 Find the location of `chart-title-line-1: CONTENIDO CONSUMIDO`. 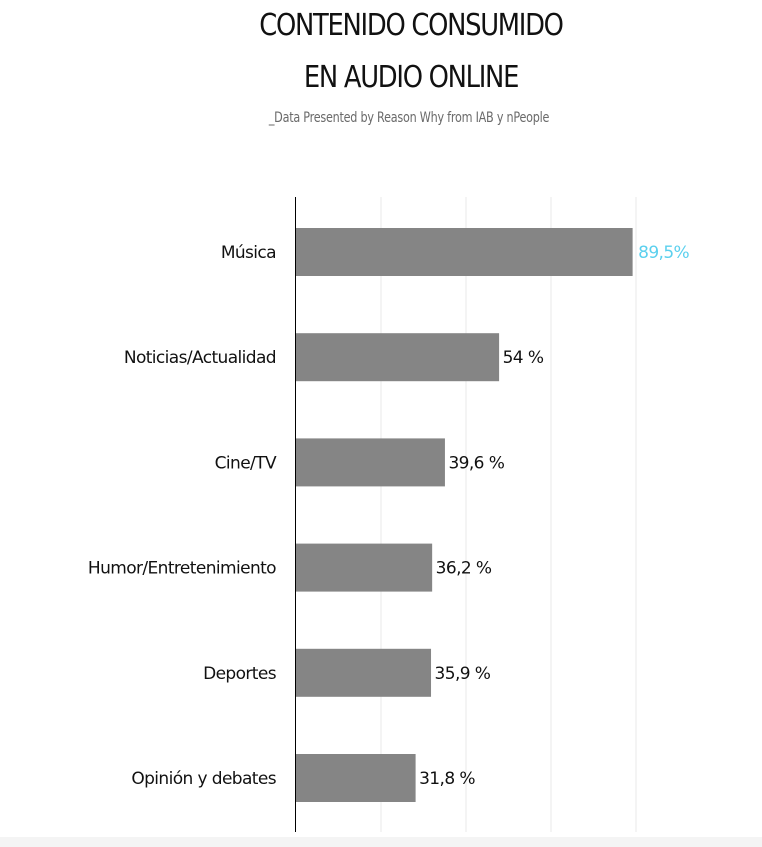

chart-title-line-1: CONTENIDO CONSUMIDO is located at coordinates (411, 25).